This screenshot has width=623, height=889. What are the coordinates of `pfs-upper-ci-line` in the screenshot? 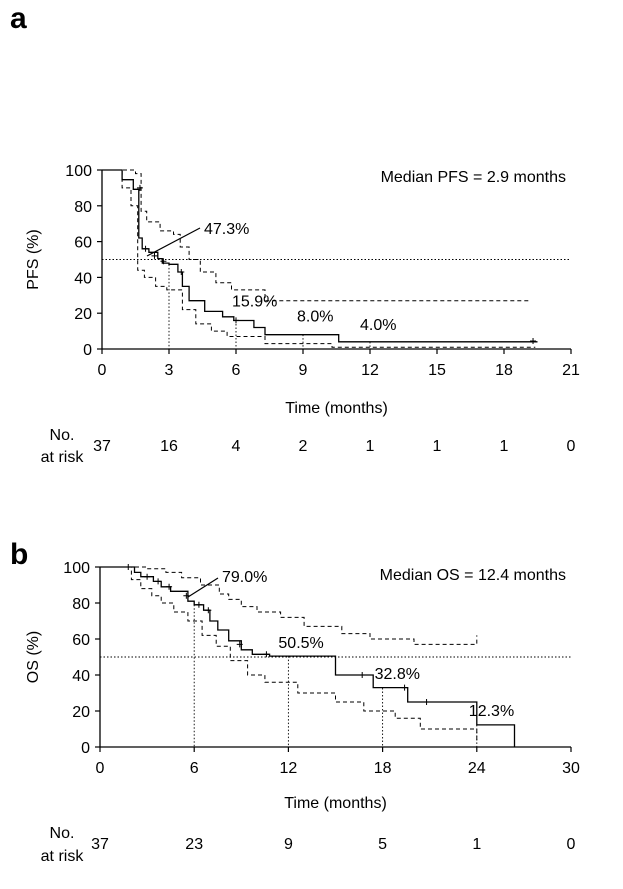 It's located at (316, 235).